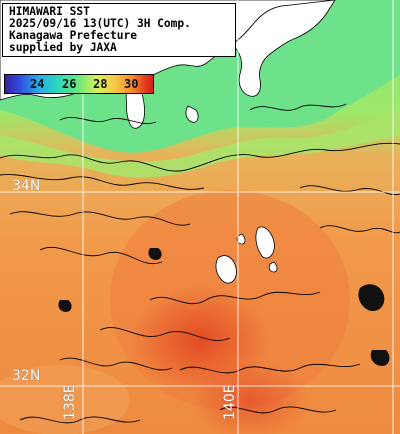  I want to click on title-line-1: HIMAWARI SST, so click(49, 11).